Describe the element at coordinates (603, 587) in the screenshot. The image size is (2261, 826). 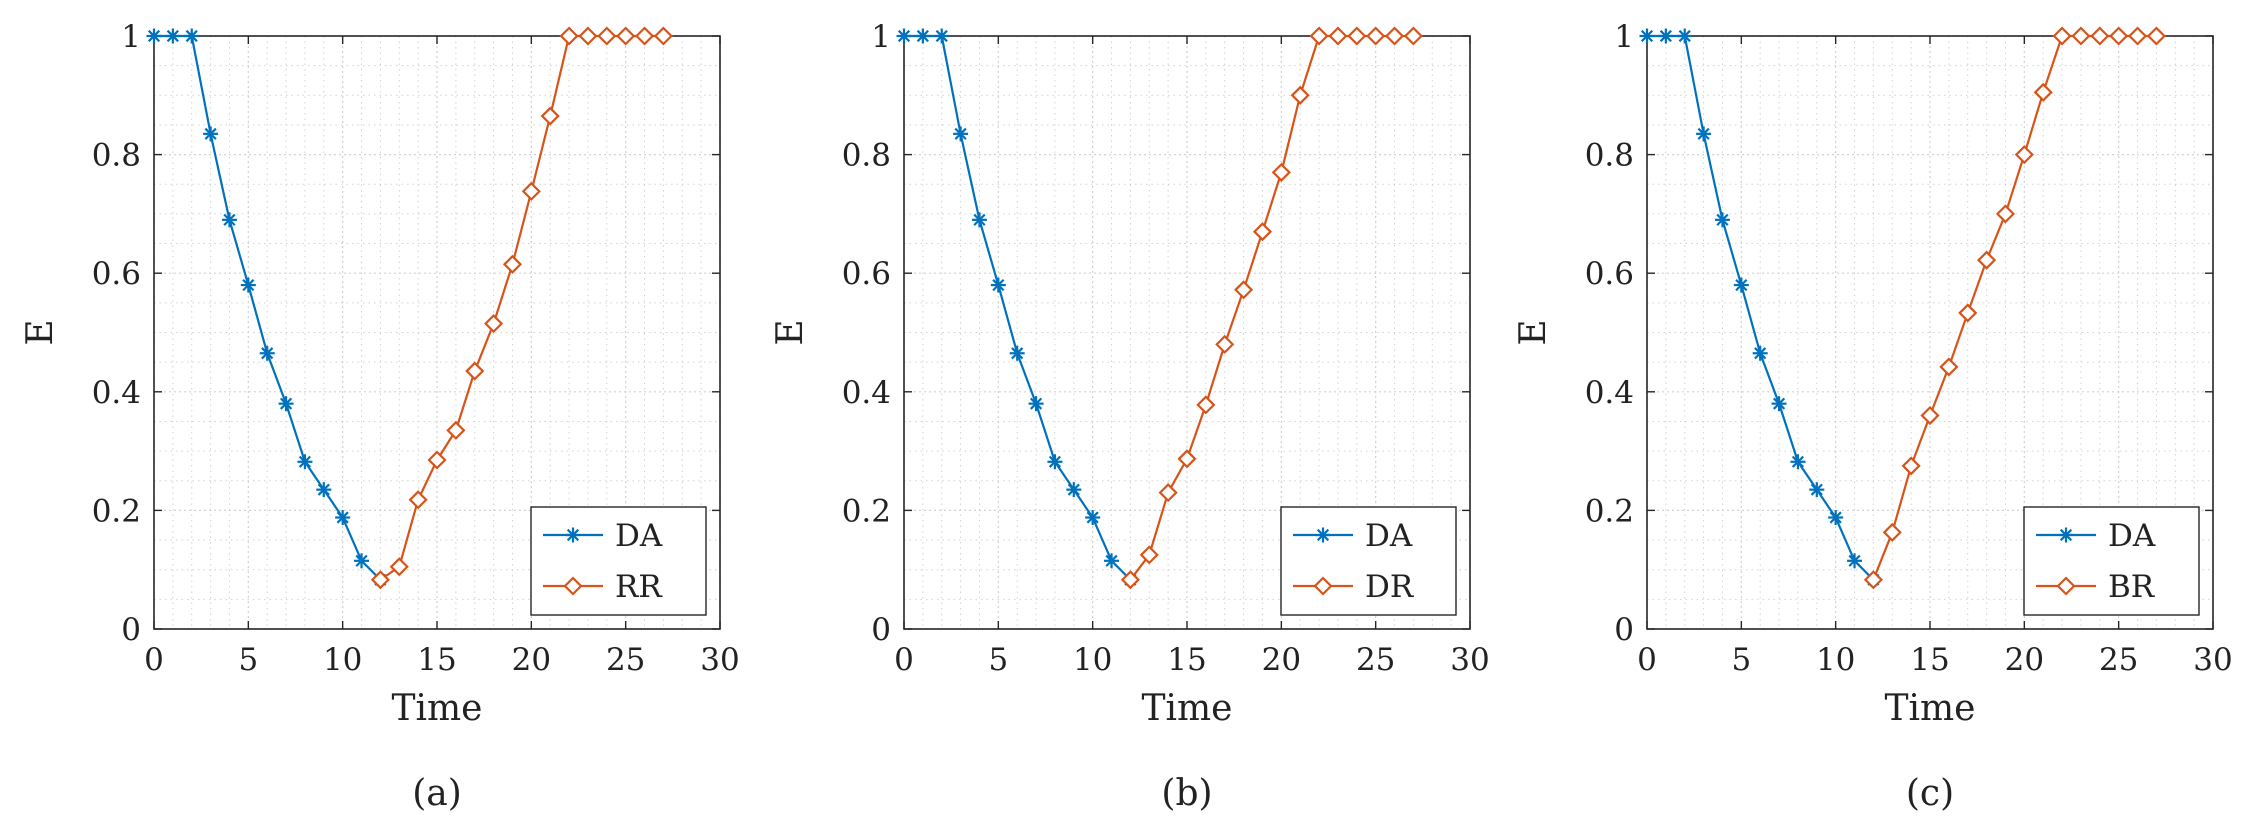
I see `legend-entry-RR: RR` at that location.